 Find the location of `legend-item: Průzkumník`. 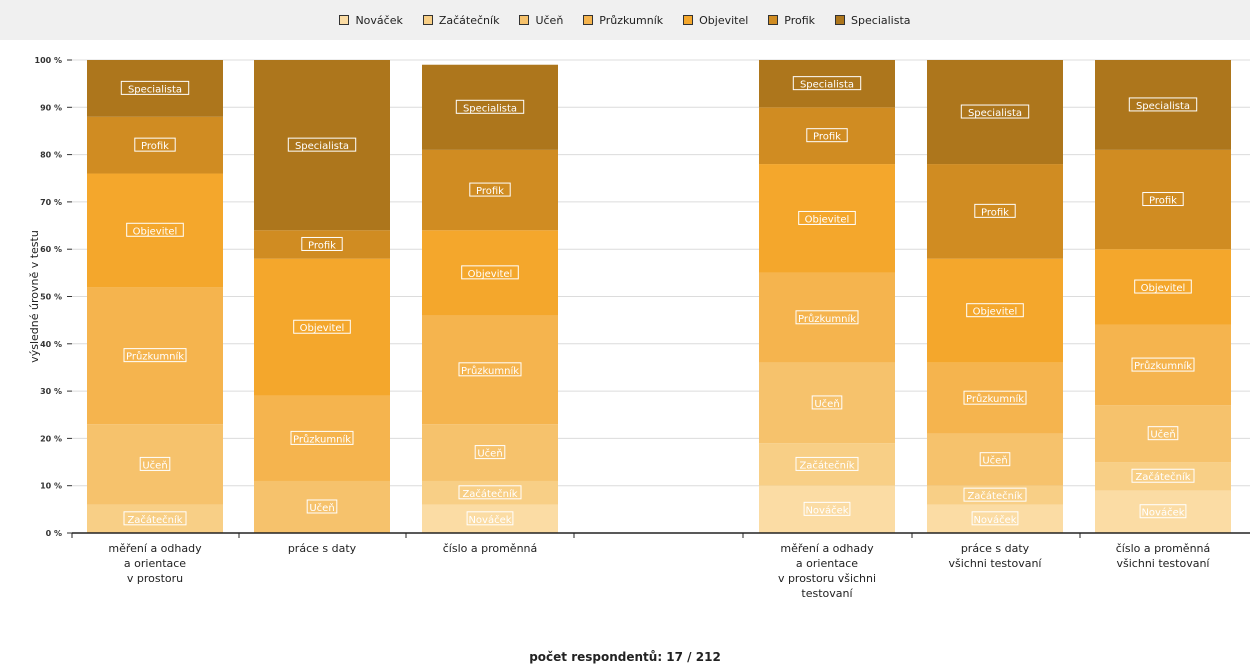

legend-item: Průzkumník is located at coordinates (623, 20).